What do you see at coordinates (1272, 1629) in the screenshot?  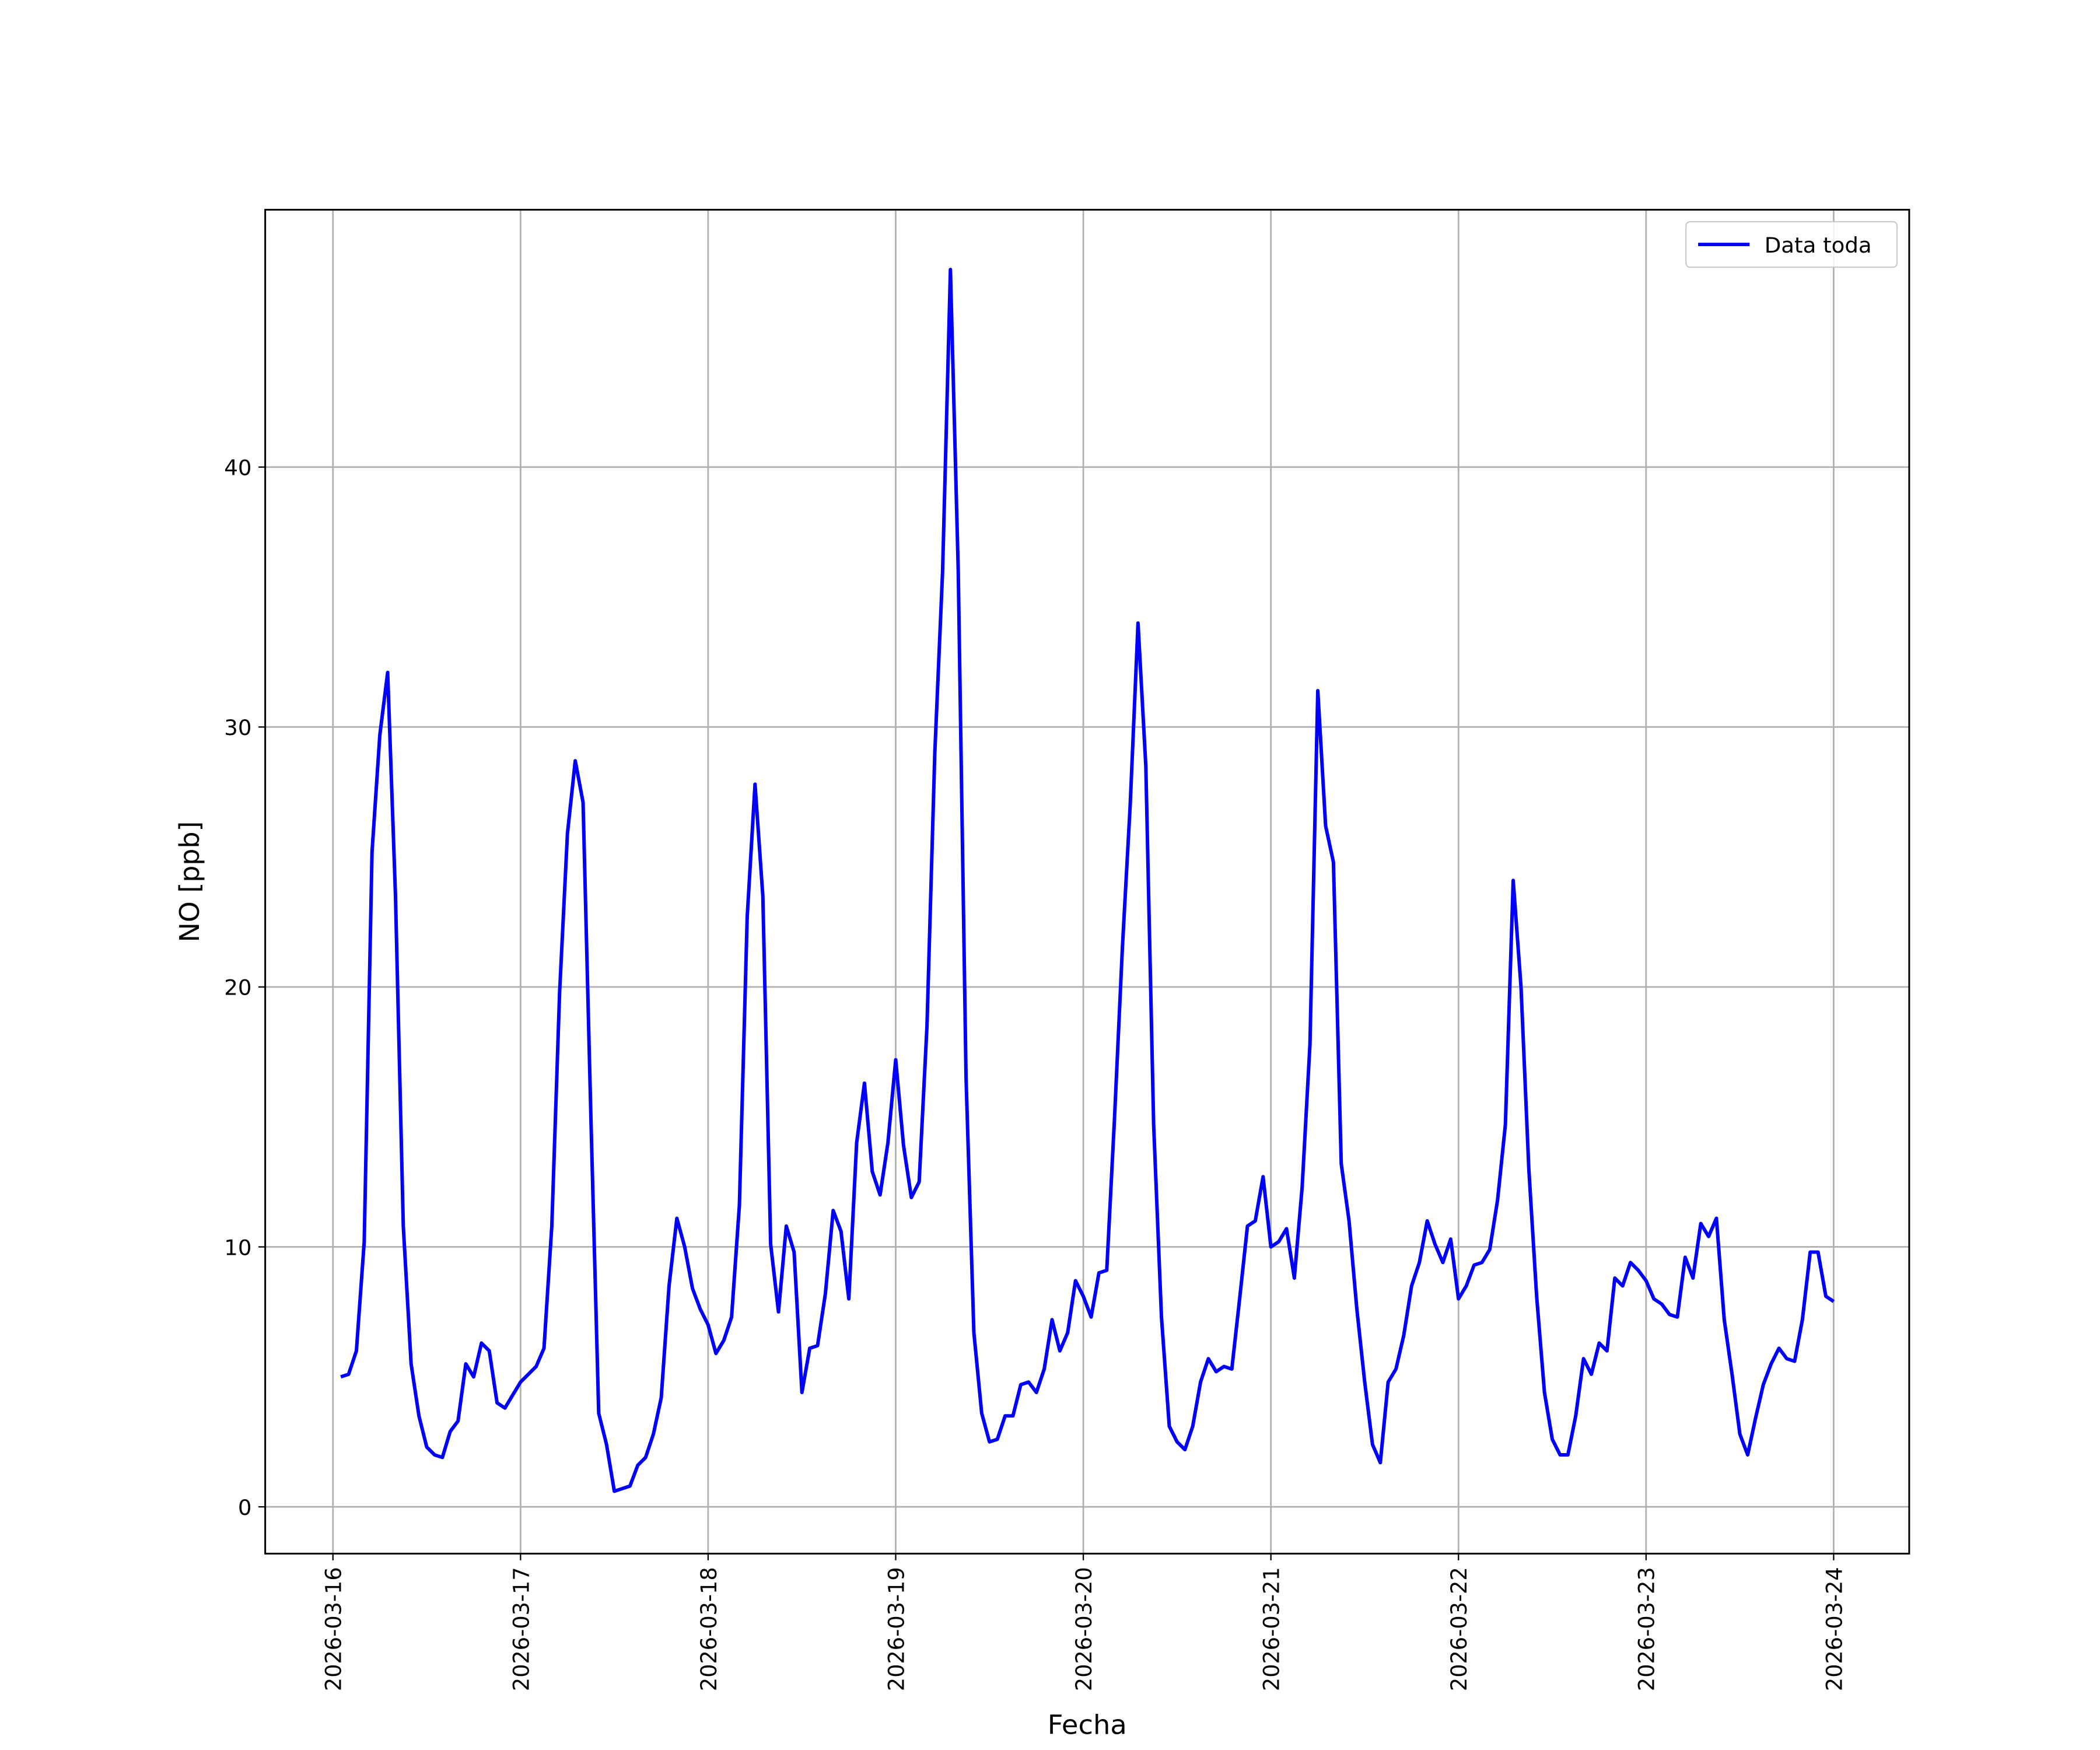 I see `x-tick-label: 2026-03-21` at bounding box center [1272, 1629].